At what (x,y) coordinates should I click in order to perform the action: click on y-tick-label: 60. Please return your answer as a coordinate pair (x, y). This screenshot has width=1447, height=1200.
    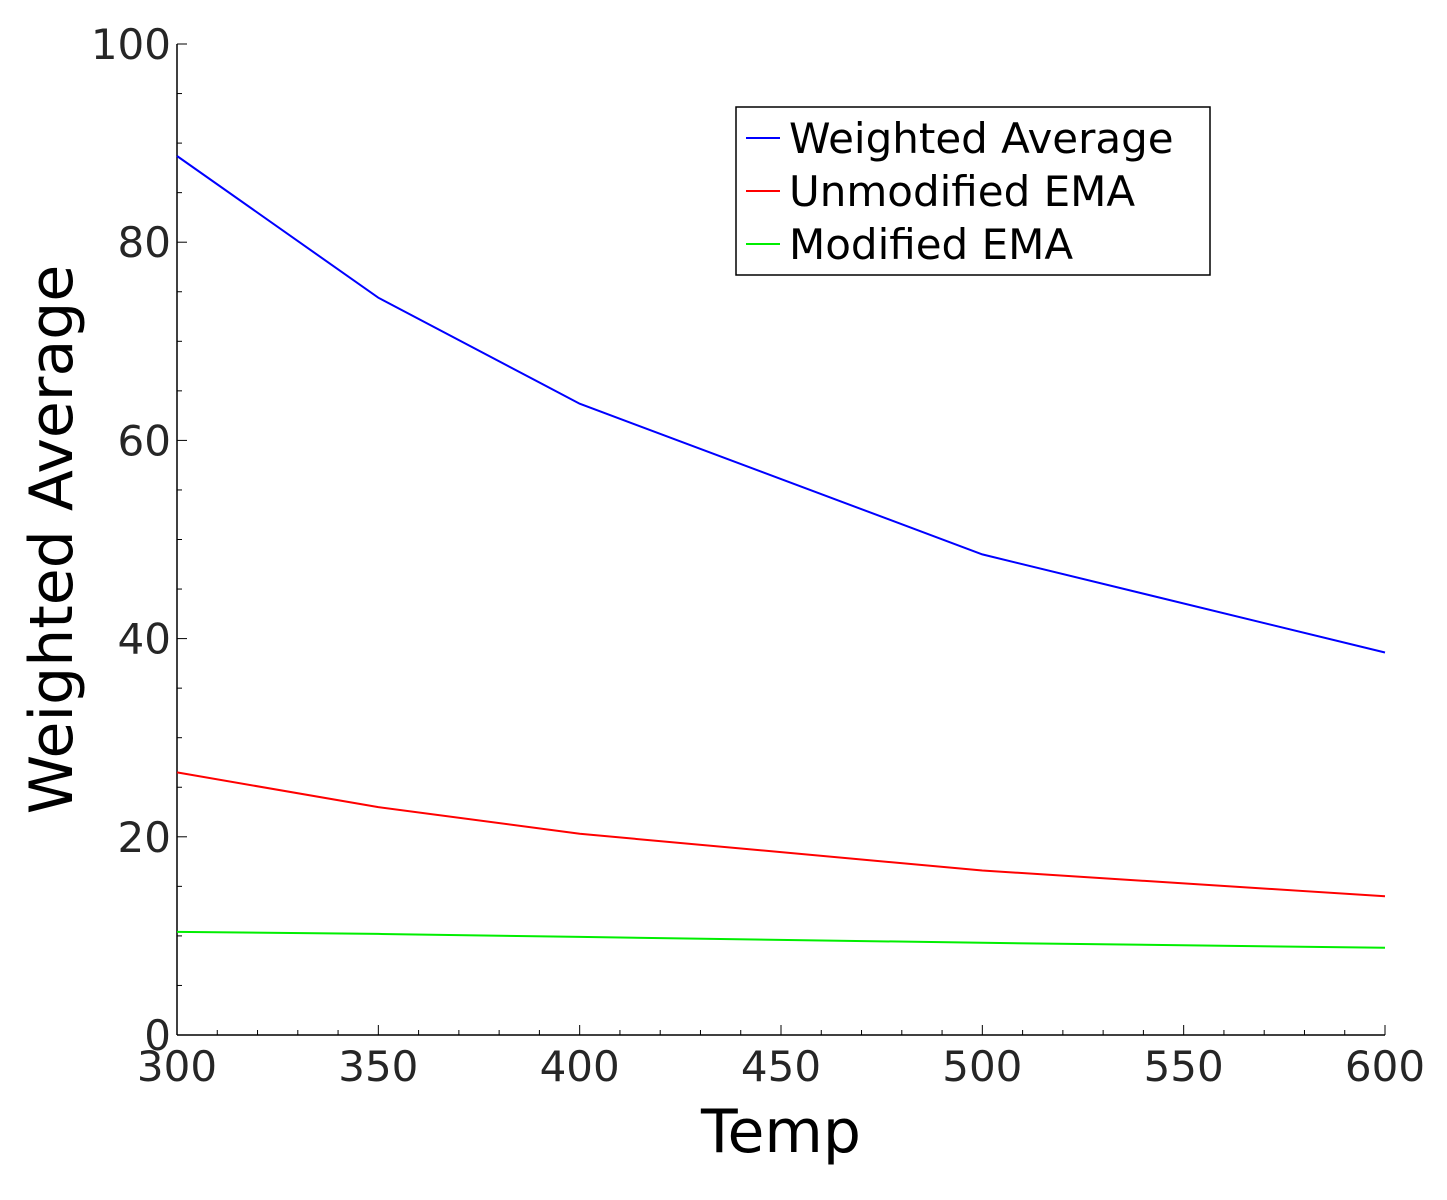
    Looking at the image, I should click on (144, 440).